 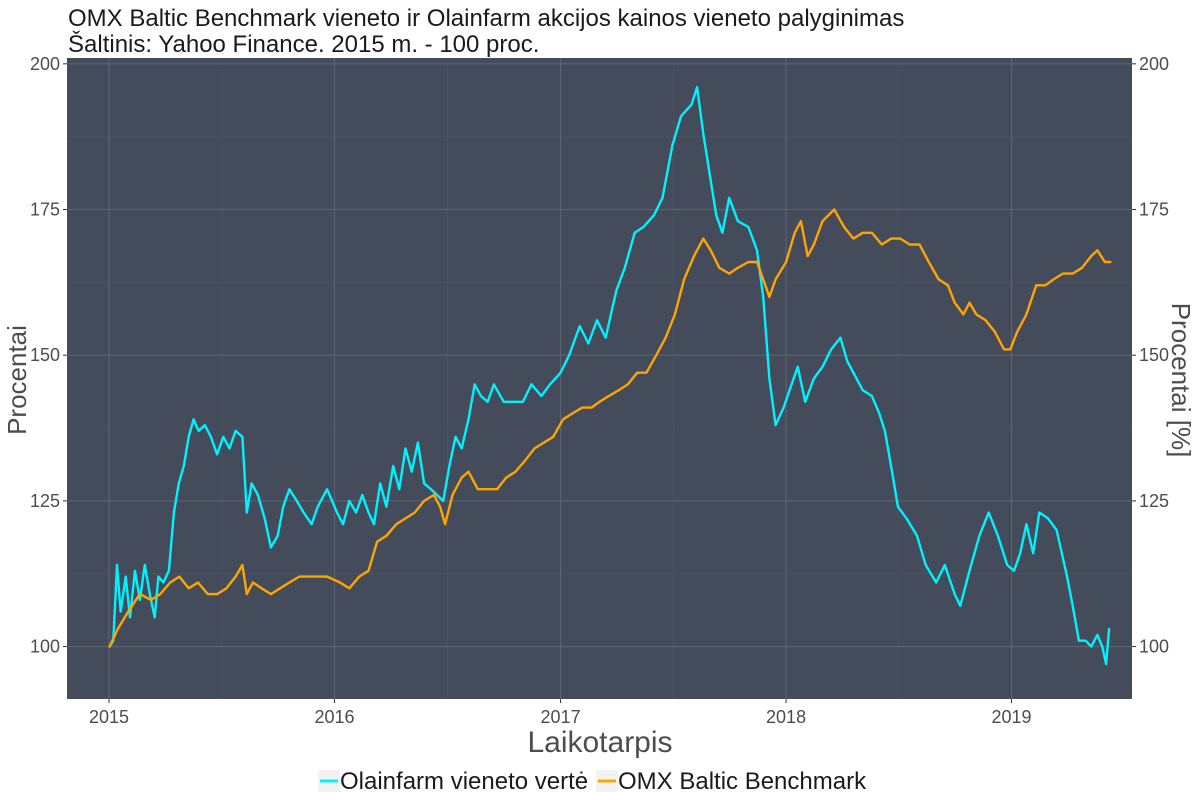 I want to click on x-tick-label: 2018, so click(x=786, y=717).